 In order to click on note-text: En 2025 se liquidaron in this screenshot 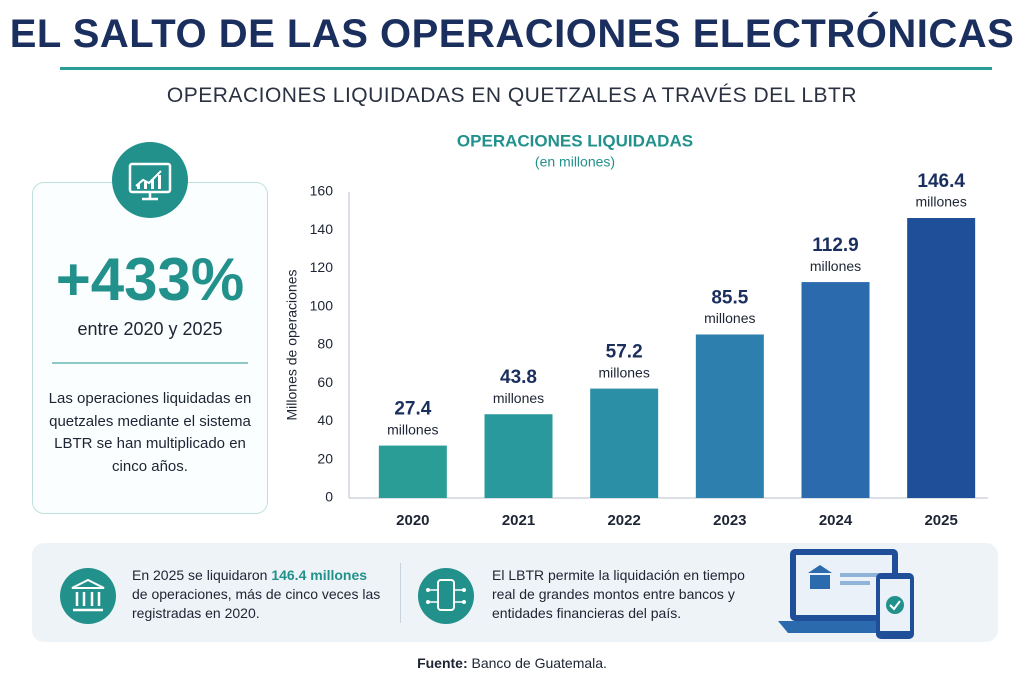, I will do `click(202, 575)`.